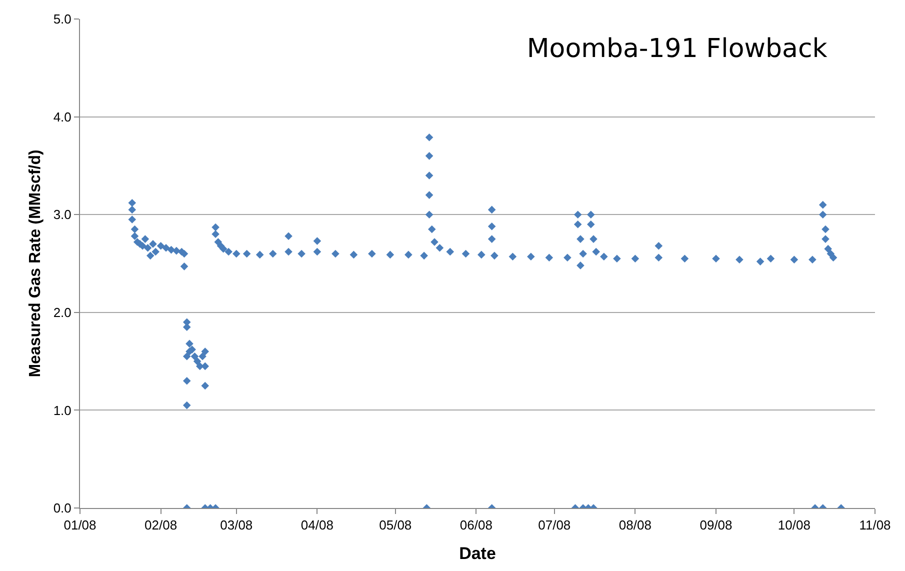 The width and height of the screenshot is (905, 571). Describe the element at coordinates (62, 508) in the screenshot. I see `y-tick-label: 0.0` at that location.